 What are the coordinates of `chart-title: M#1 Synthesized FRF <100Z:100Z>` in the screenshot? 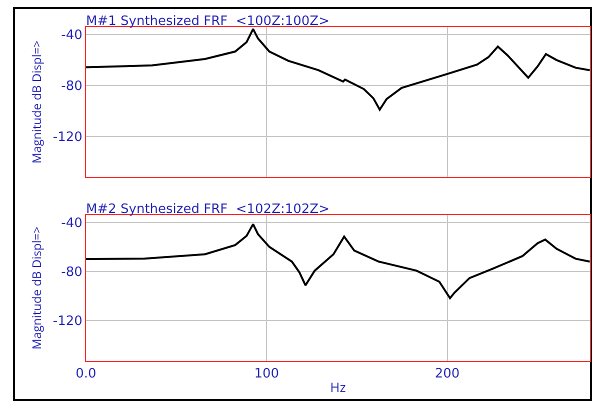 It's located at (208, 21).